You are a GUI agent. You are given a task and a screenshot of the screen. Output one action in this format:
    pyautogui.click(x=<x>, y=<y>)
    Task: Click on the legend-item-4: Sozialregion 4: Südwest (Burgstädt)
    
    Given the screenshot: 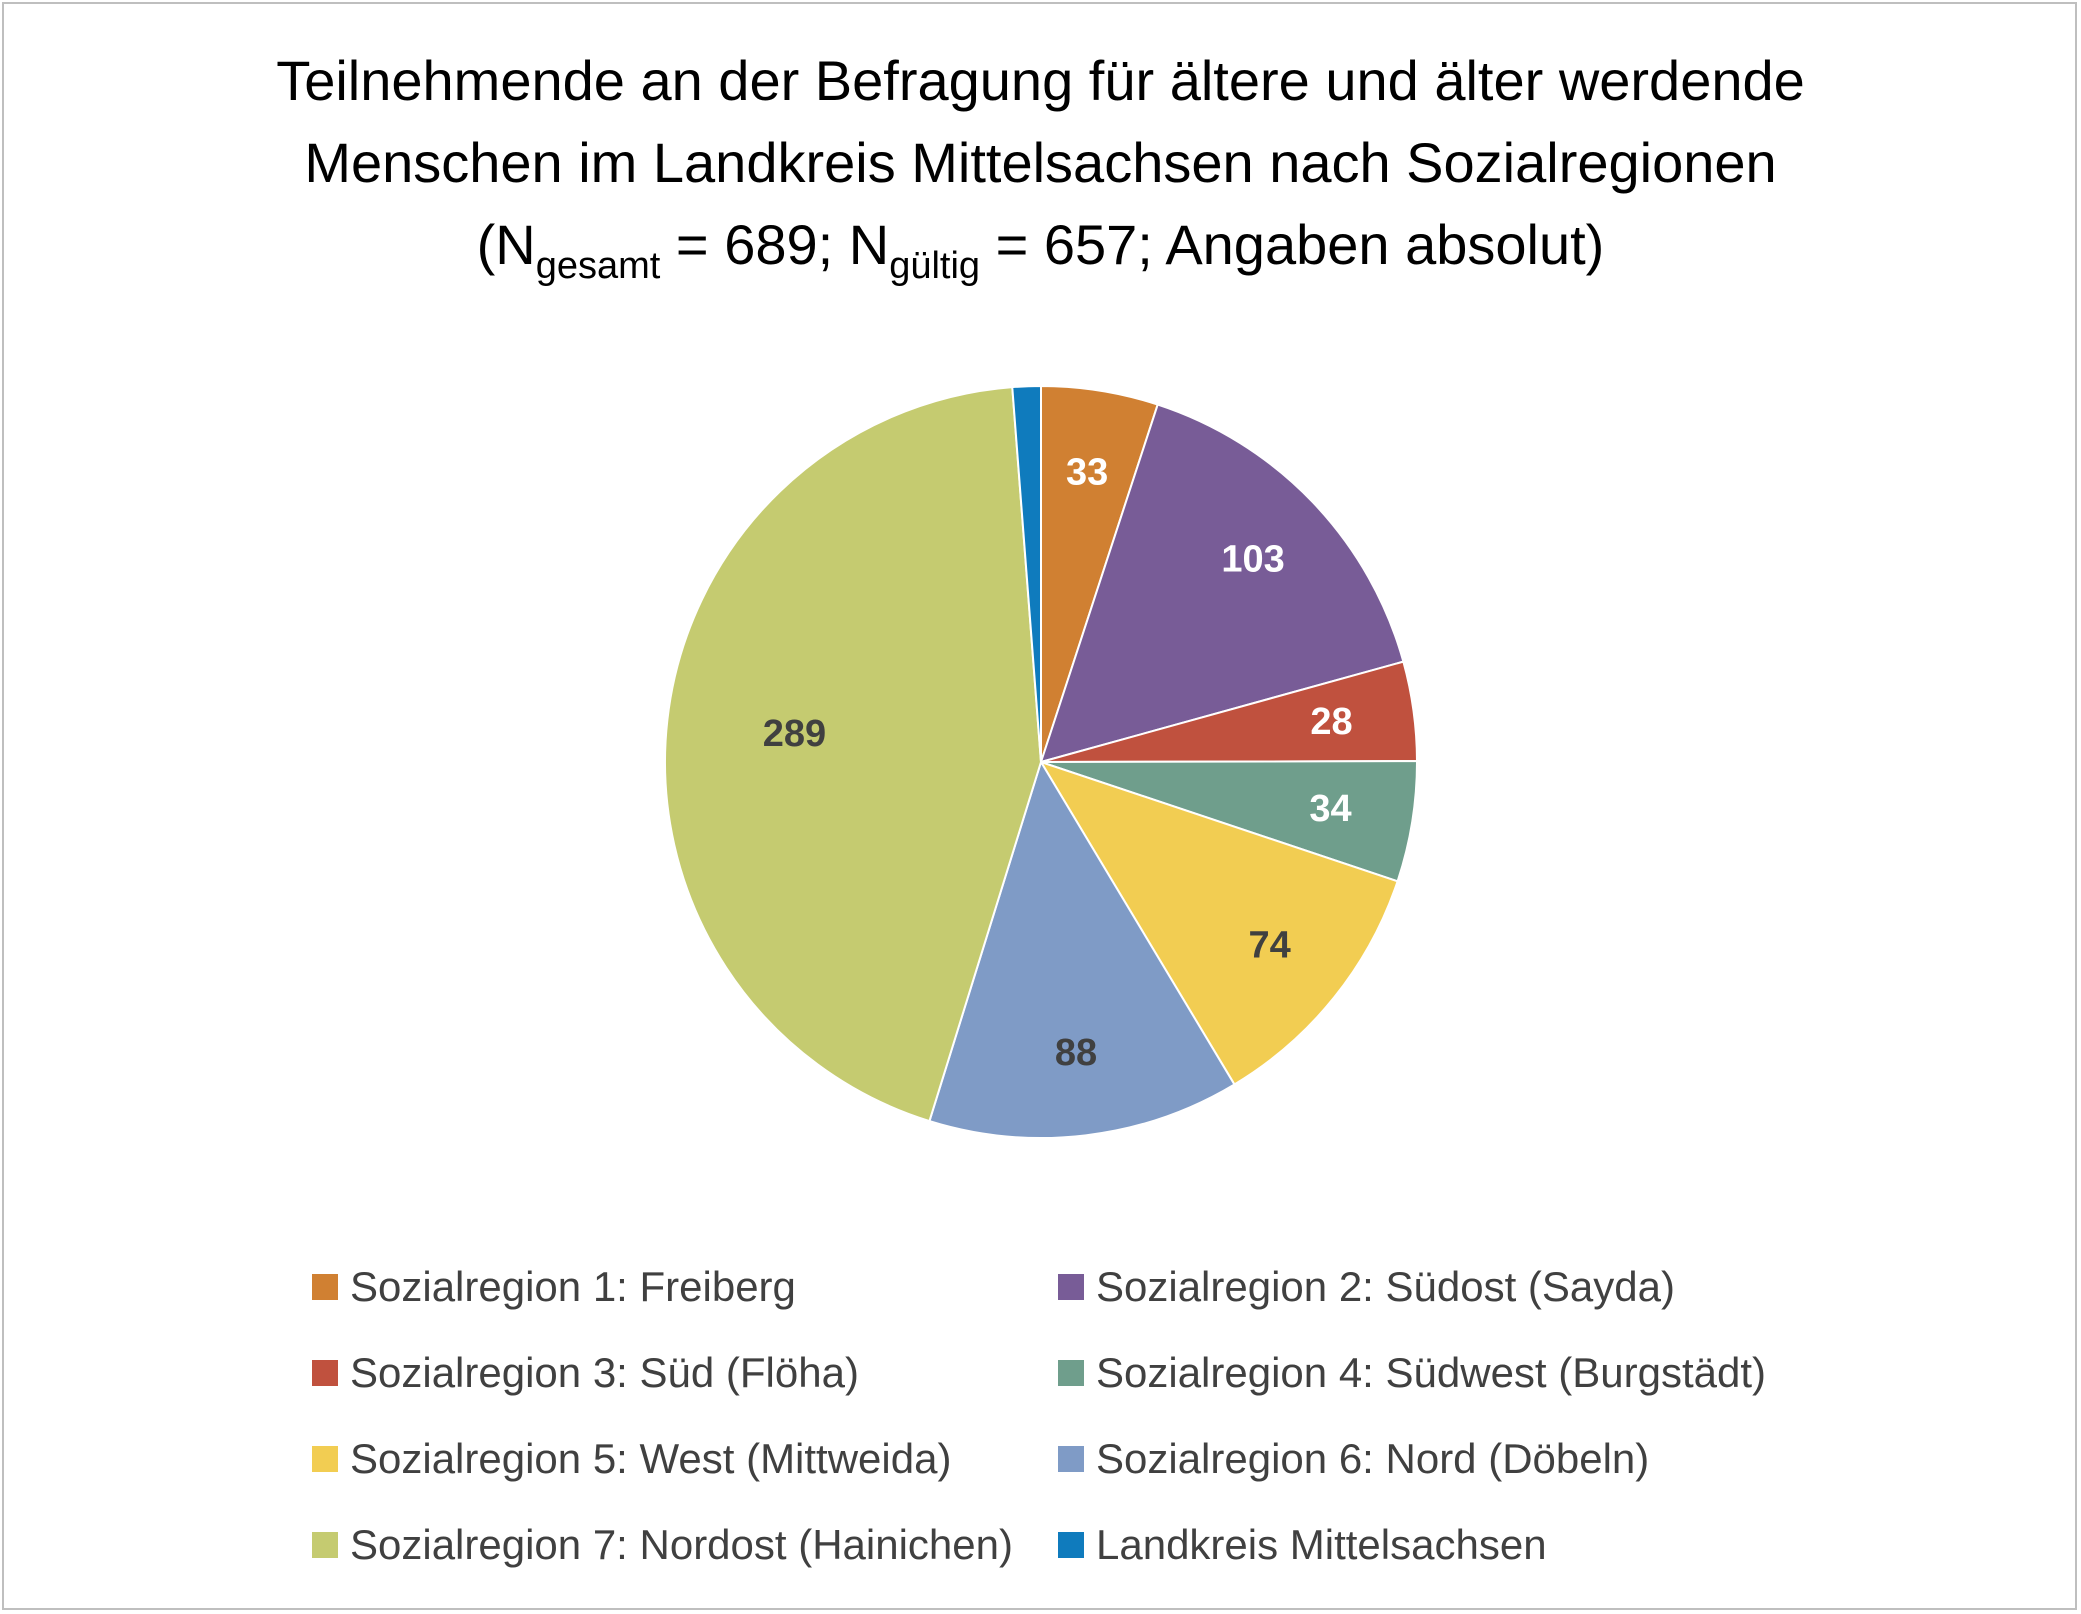 What is the action you would take?
    pyautogui.click(x=1412, y=1373)
    